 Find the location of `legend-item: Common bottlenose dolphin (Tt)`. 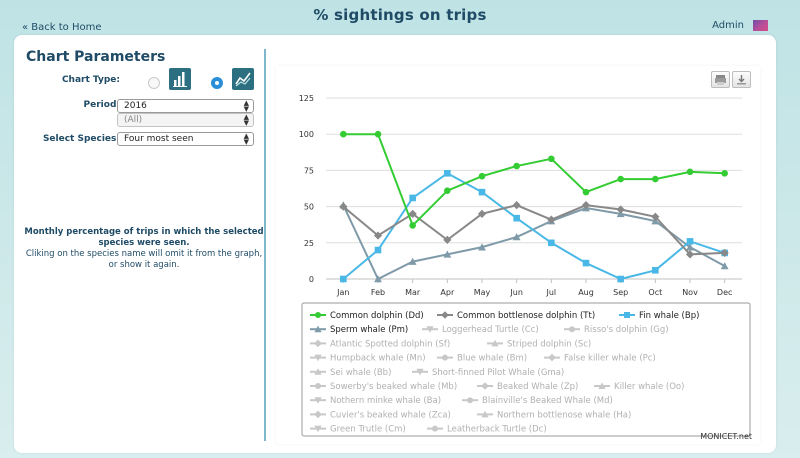

legend-item: Common bottlenose dolphin (Tt) is located at coordinates (526, 316).